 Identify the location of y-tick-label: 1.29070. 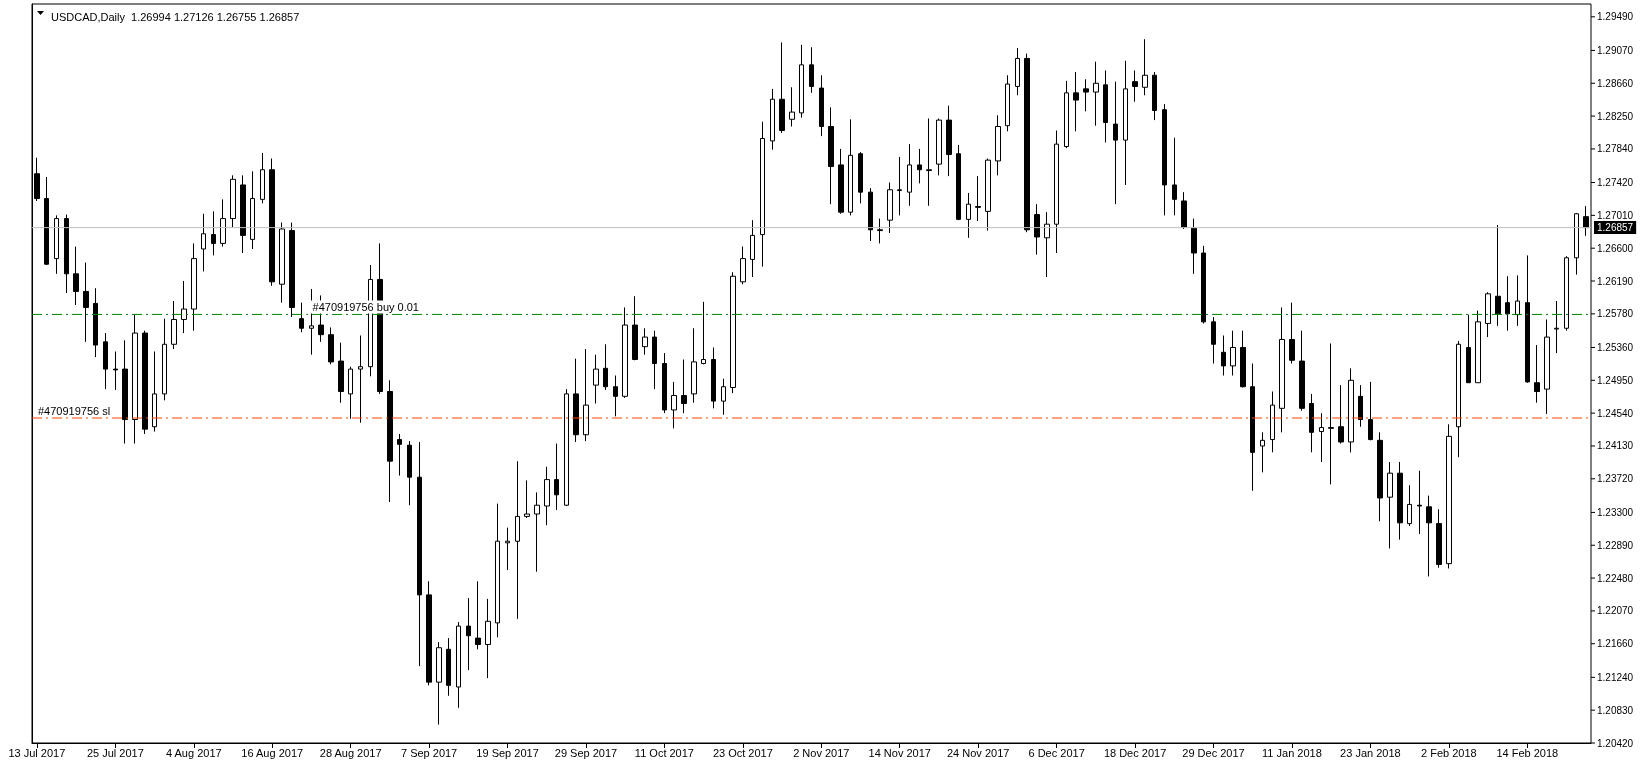
(1615, 50).